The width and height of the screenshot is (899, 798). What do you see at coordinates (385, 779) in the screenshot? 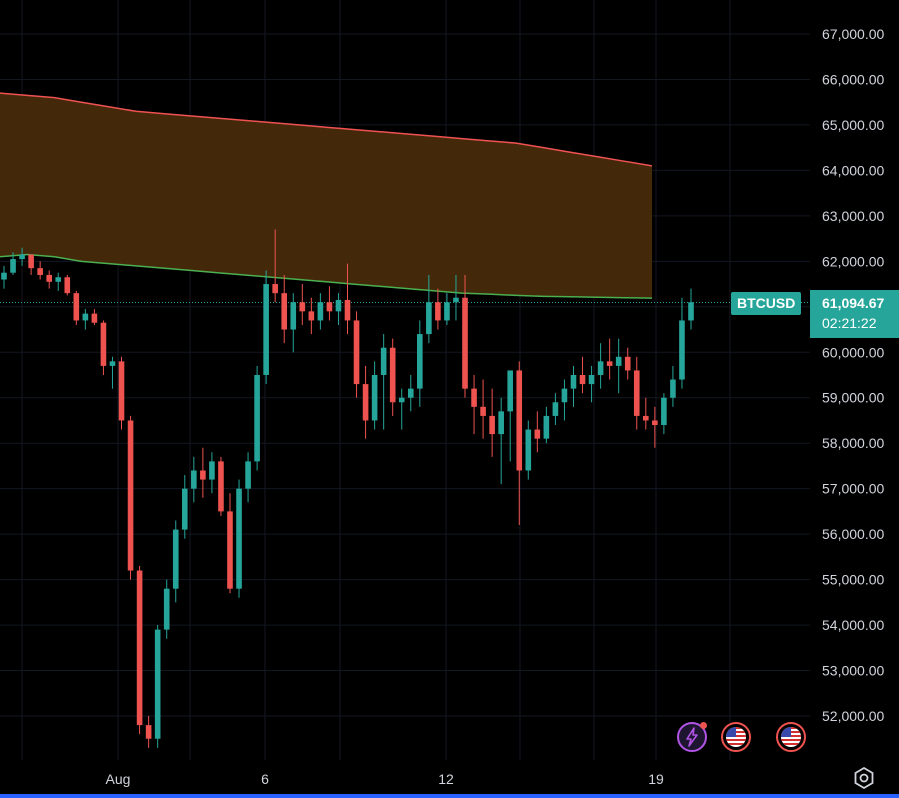
I see `time-axis: Aug 6 12 19` at bounding box center [385, 779].